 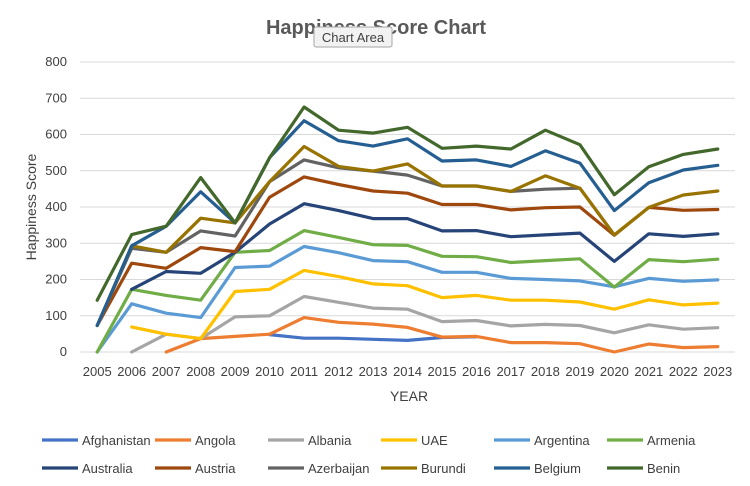 I want to click on legend-label: Armenia, so click(x=671, y=440).